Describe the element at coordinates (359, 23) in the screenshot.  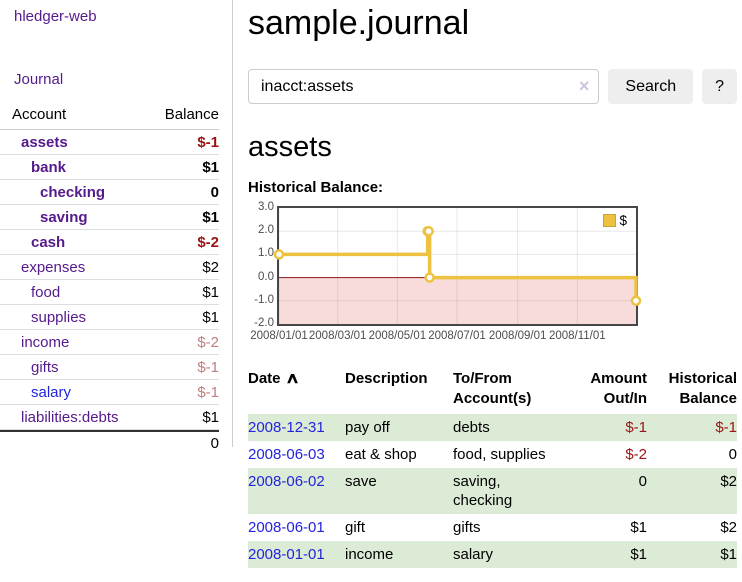
I see `page-title: sample.journal` at that location.